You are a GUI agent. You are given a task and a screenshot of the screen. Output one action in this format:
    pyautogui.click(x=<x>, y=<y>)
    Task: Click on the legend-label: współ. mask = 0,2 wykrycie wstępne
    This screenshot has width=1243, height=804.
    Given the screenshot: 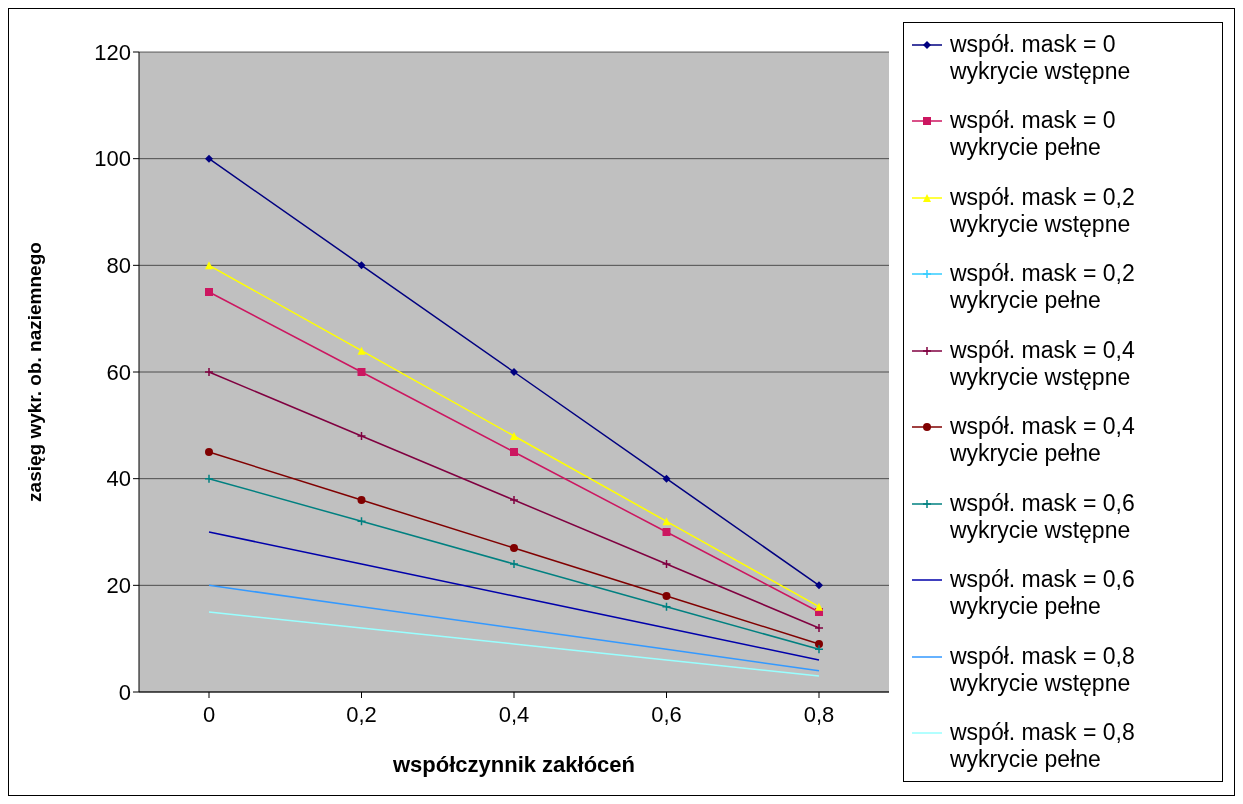 What is the action you would take?
    pyautogui.click(x=1042, y=210)
    